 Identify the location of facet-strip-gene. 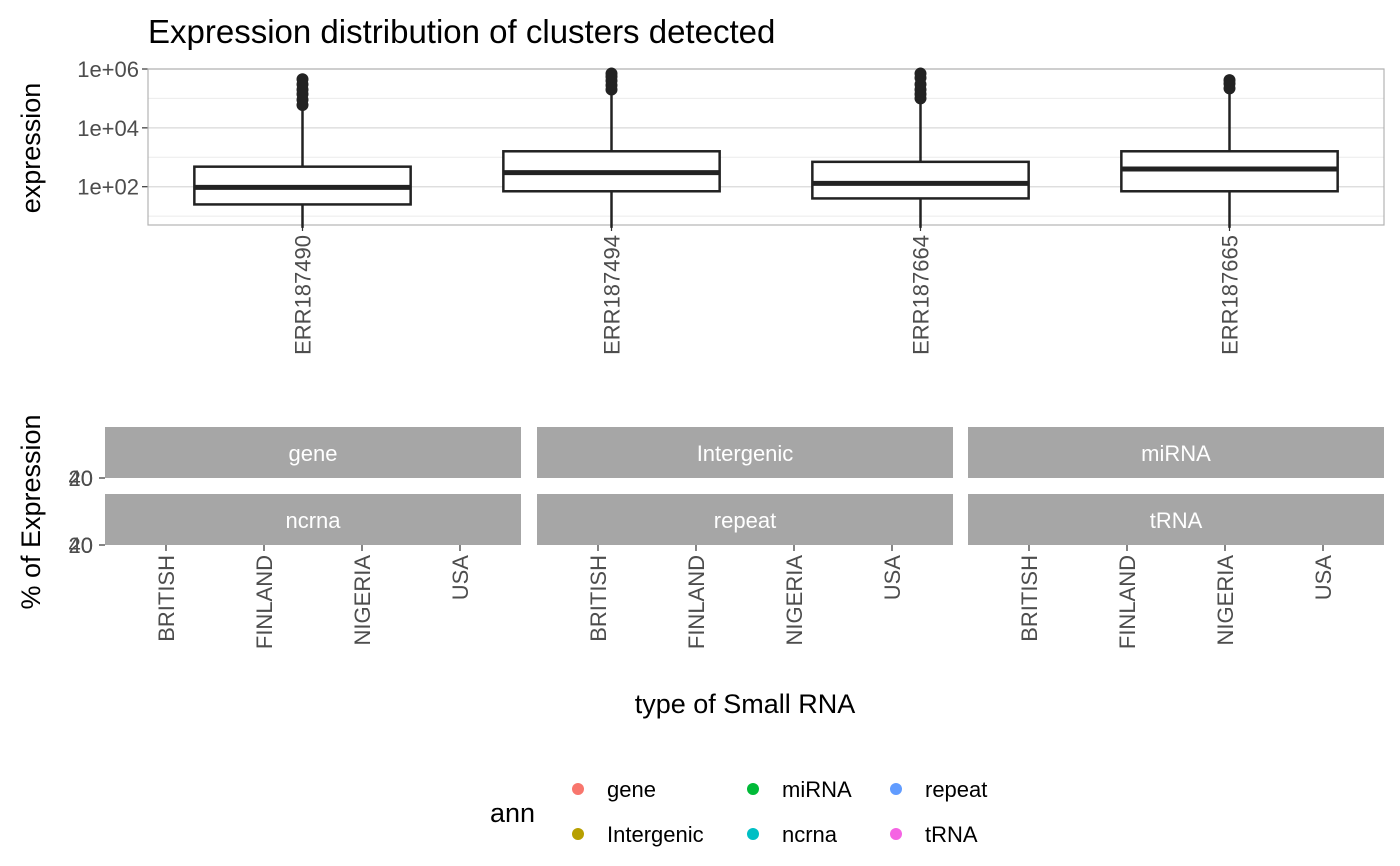
(313, 452).